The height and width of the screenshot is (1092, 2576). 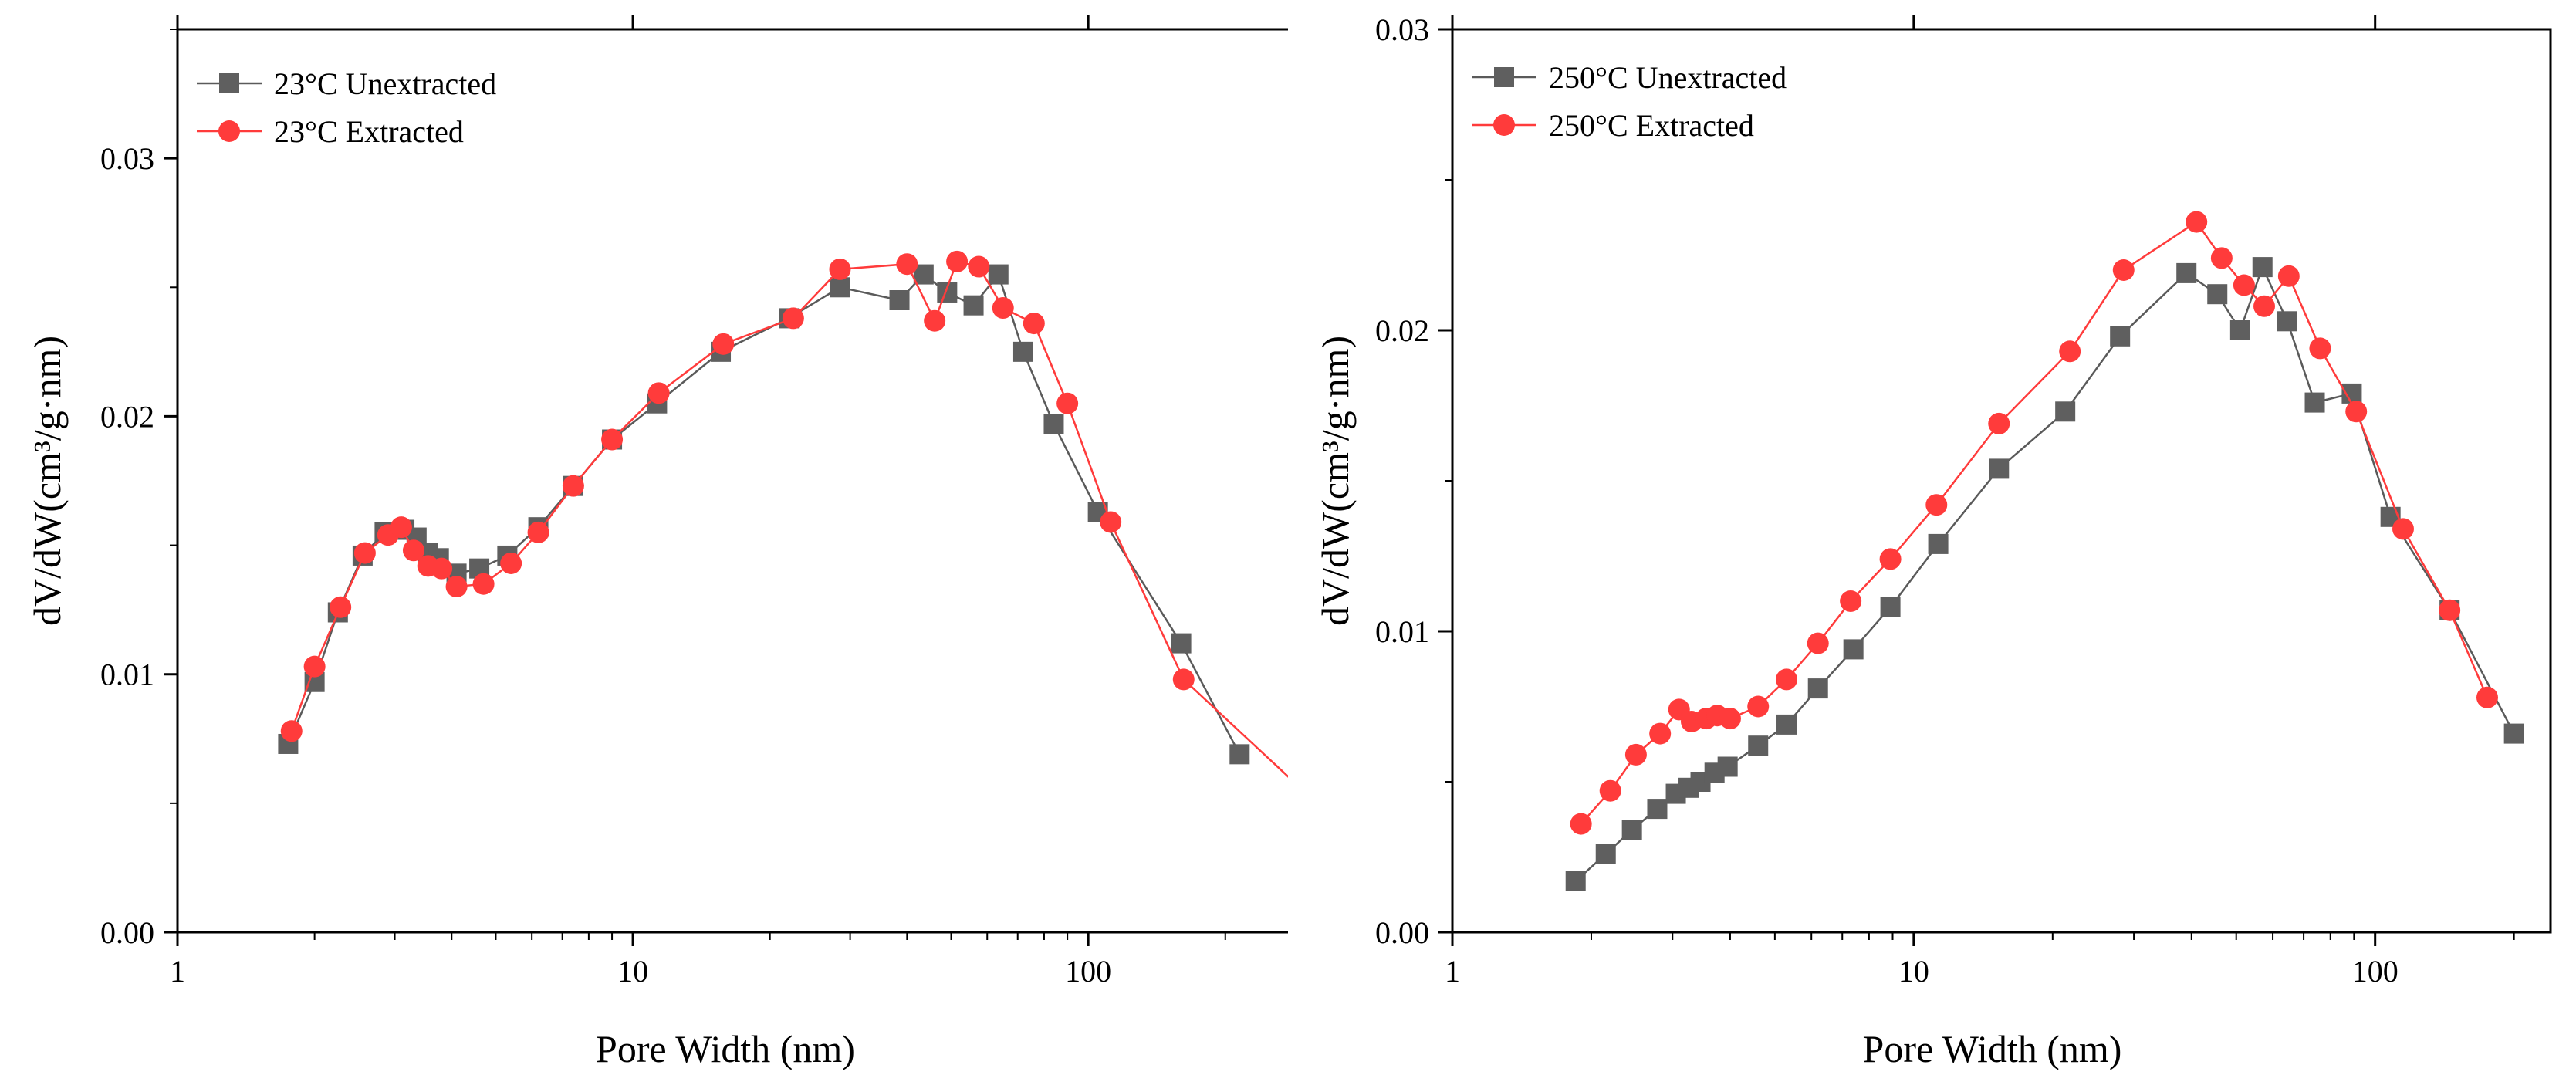 What do you see at coordinates (1402, 932) in the screenshot?
I see `right-y-tick-label: 0.00` at bounding box center [1402, 932].